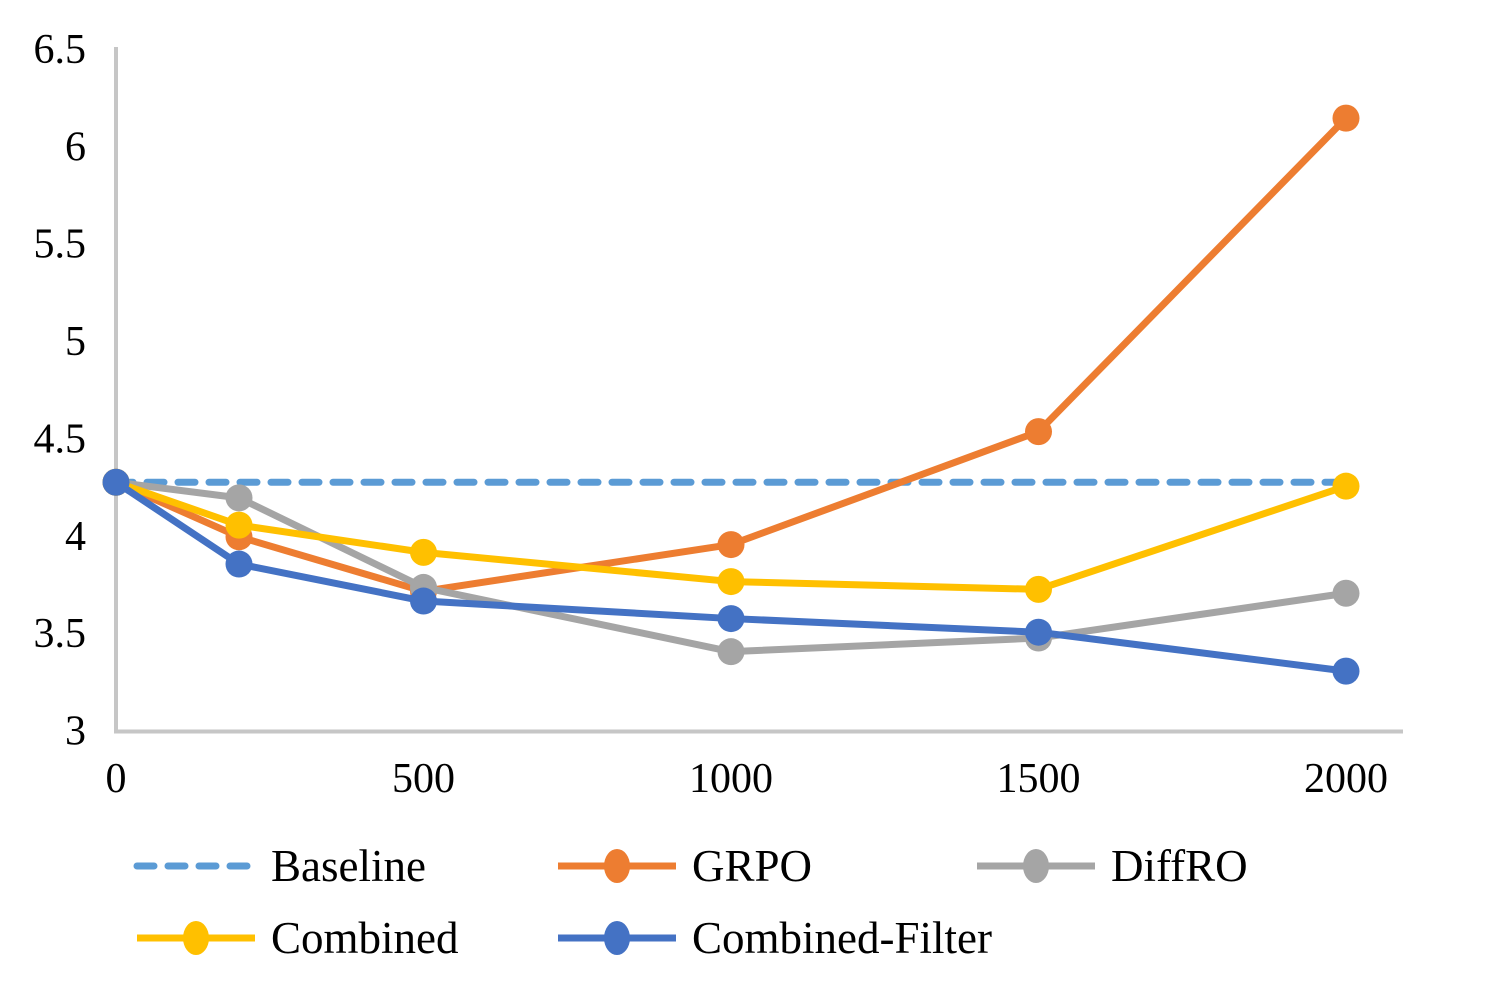  Describe the element at coordinates (60, 50) in the screenshot. I see `y-tick-label: 6.5` at that location.